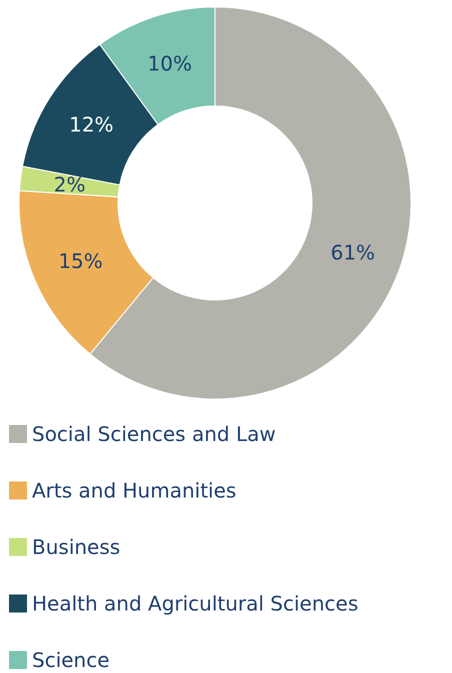 The image size is (452, 673). I want to click on legend-label: Health and Agricultural Sciences, so click(195, 604).